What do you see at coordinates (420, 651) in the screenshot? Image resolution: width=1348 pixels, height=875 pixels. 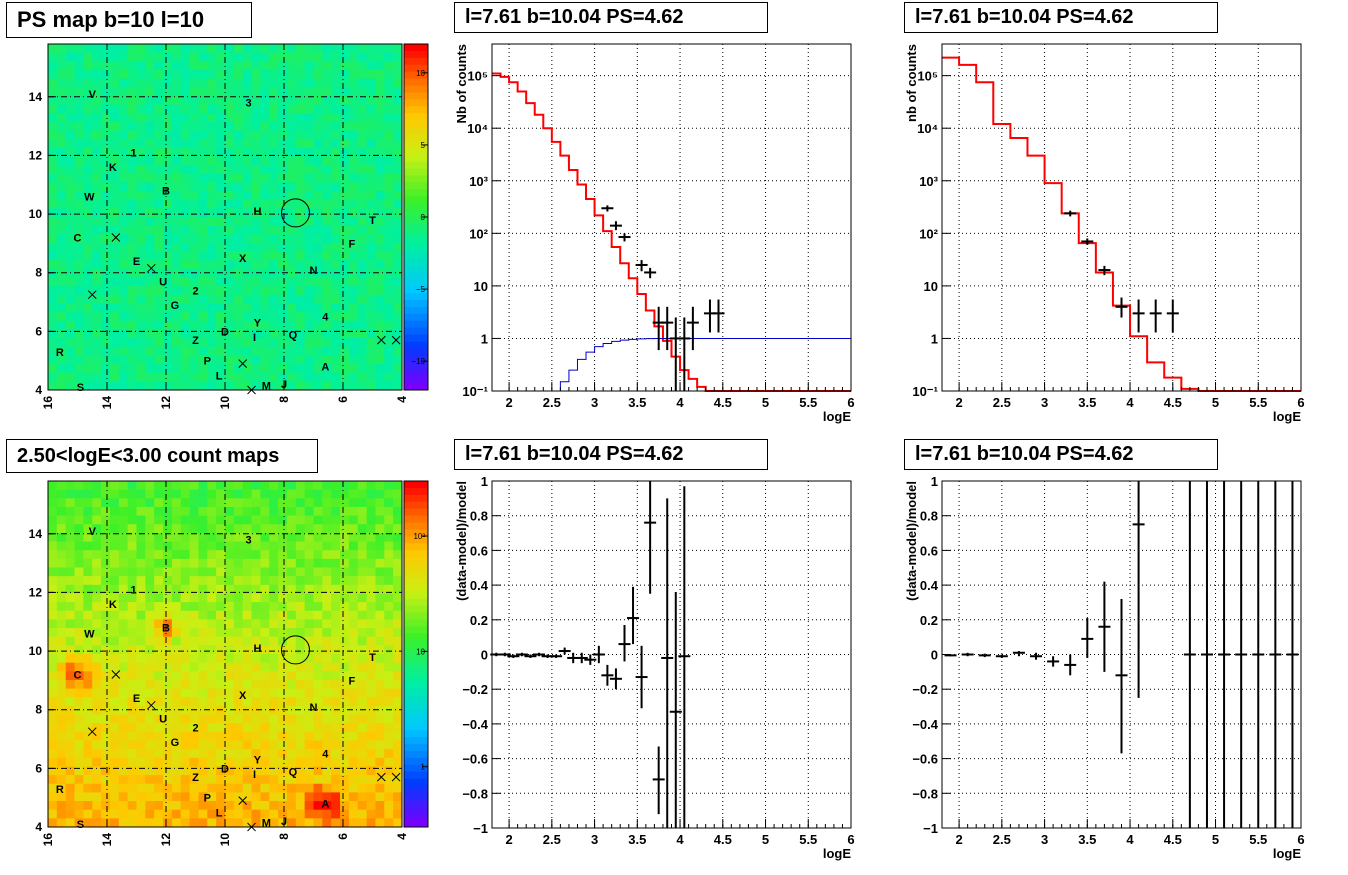 I see `colorbar-tick-label: 10` at bounding box center [420, 651].